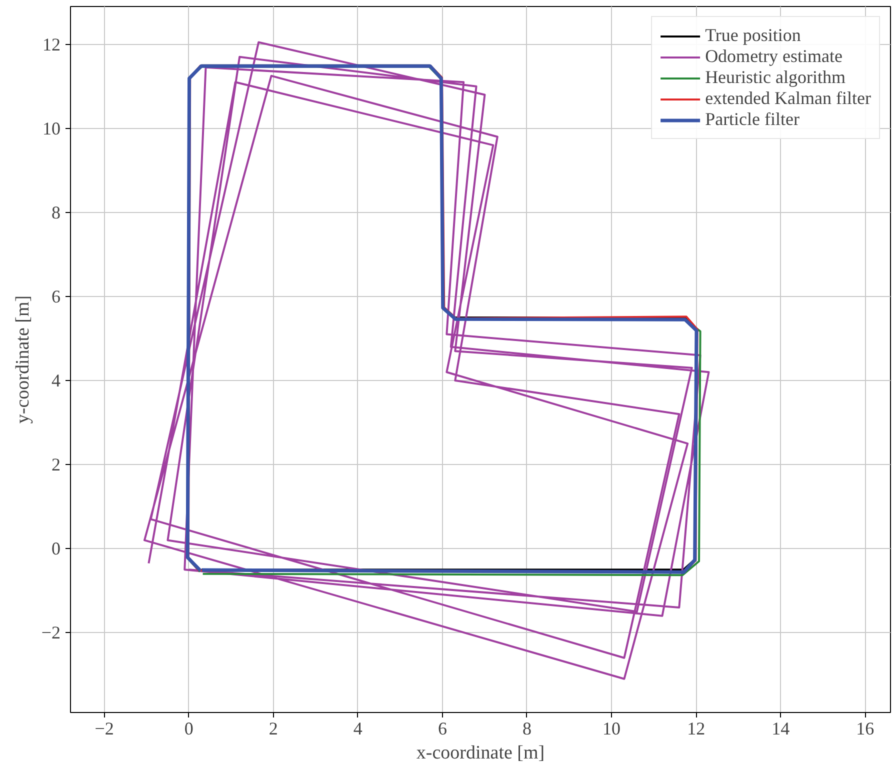 This screenshot has height=772, width=896. I want to click on legend-label: Heuristic algorithm, so click(775, 77).